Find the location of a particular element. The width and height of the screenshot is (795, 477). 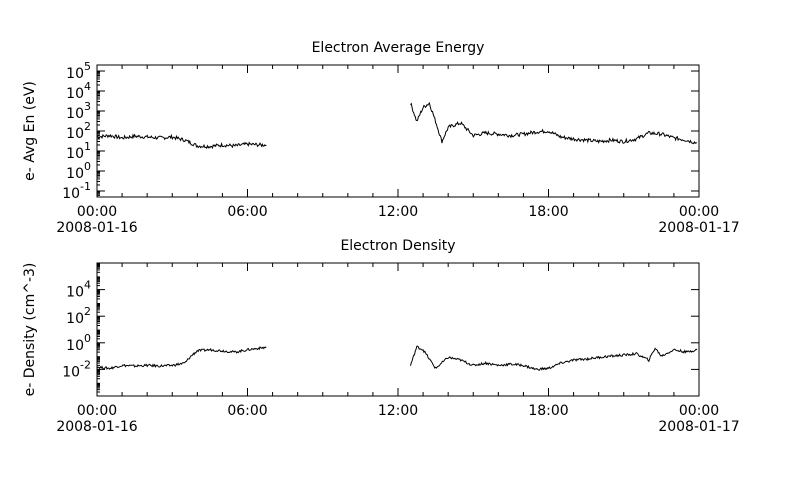

chart-title: Electron Density is located at coordinates (397, 246).